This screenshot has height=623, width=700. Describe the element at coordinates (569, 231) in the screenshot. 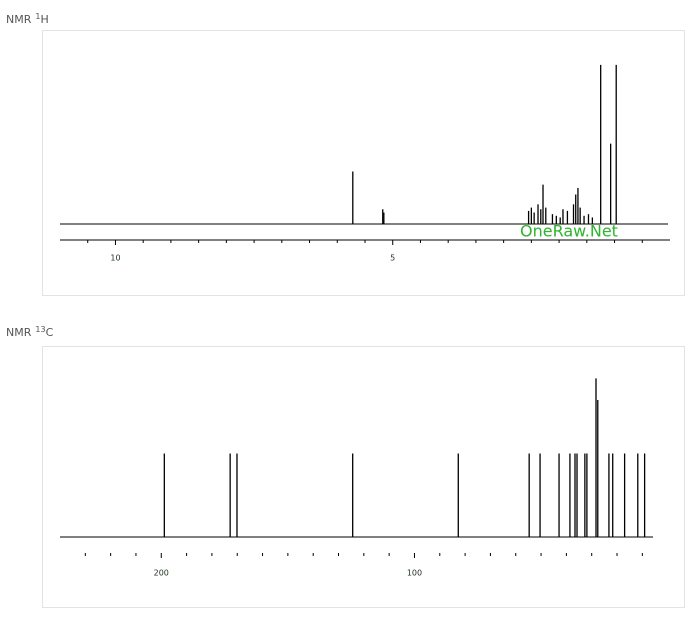

I see `watermark: OneRaw.Net` at that location.